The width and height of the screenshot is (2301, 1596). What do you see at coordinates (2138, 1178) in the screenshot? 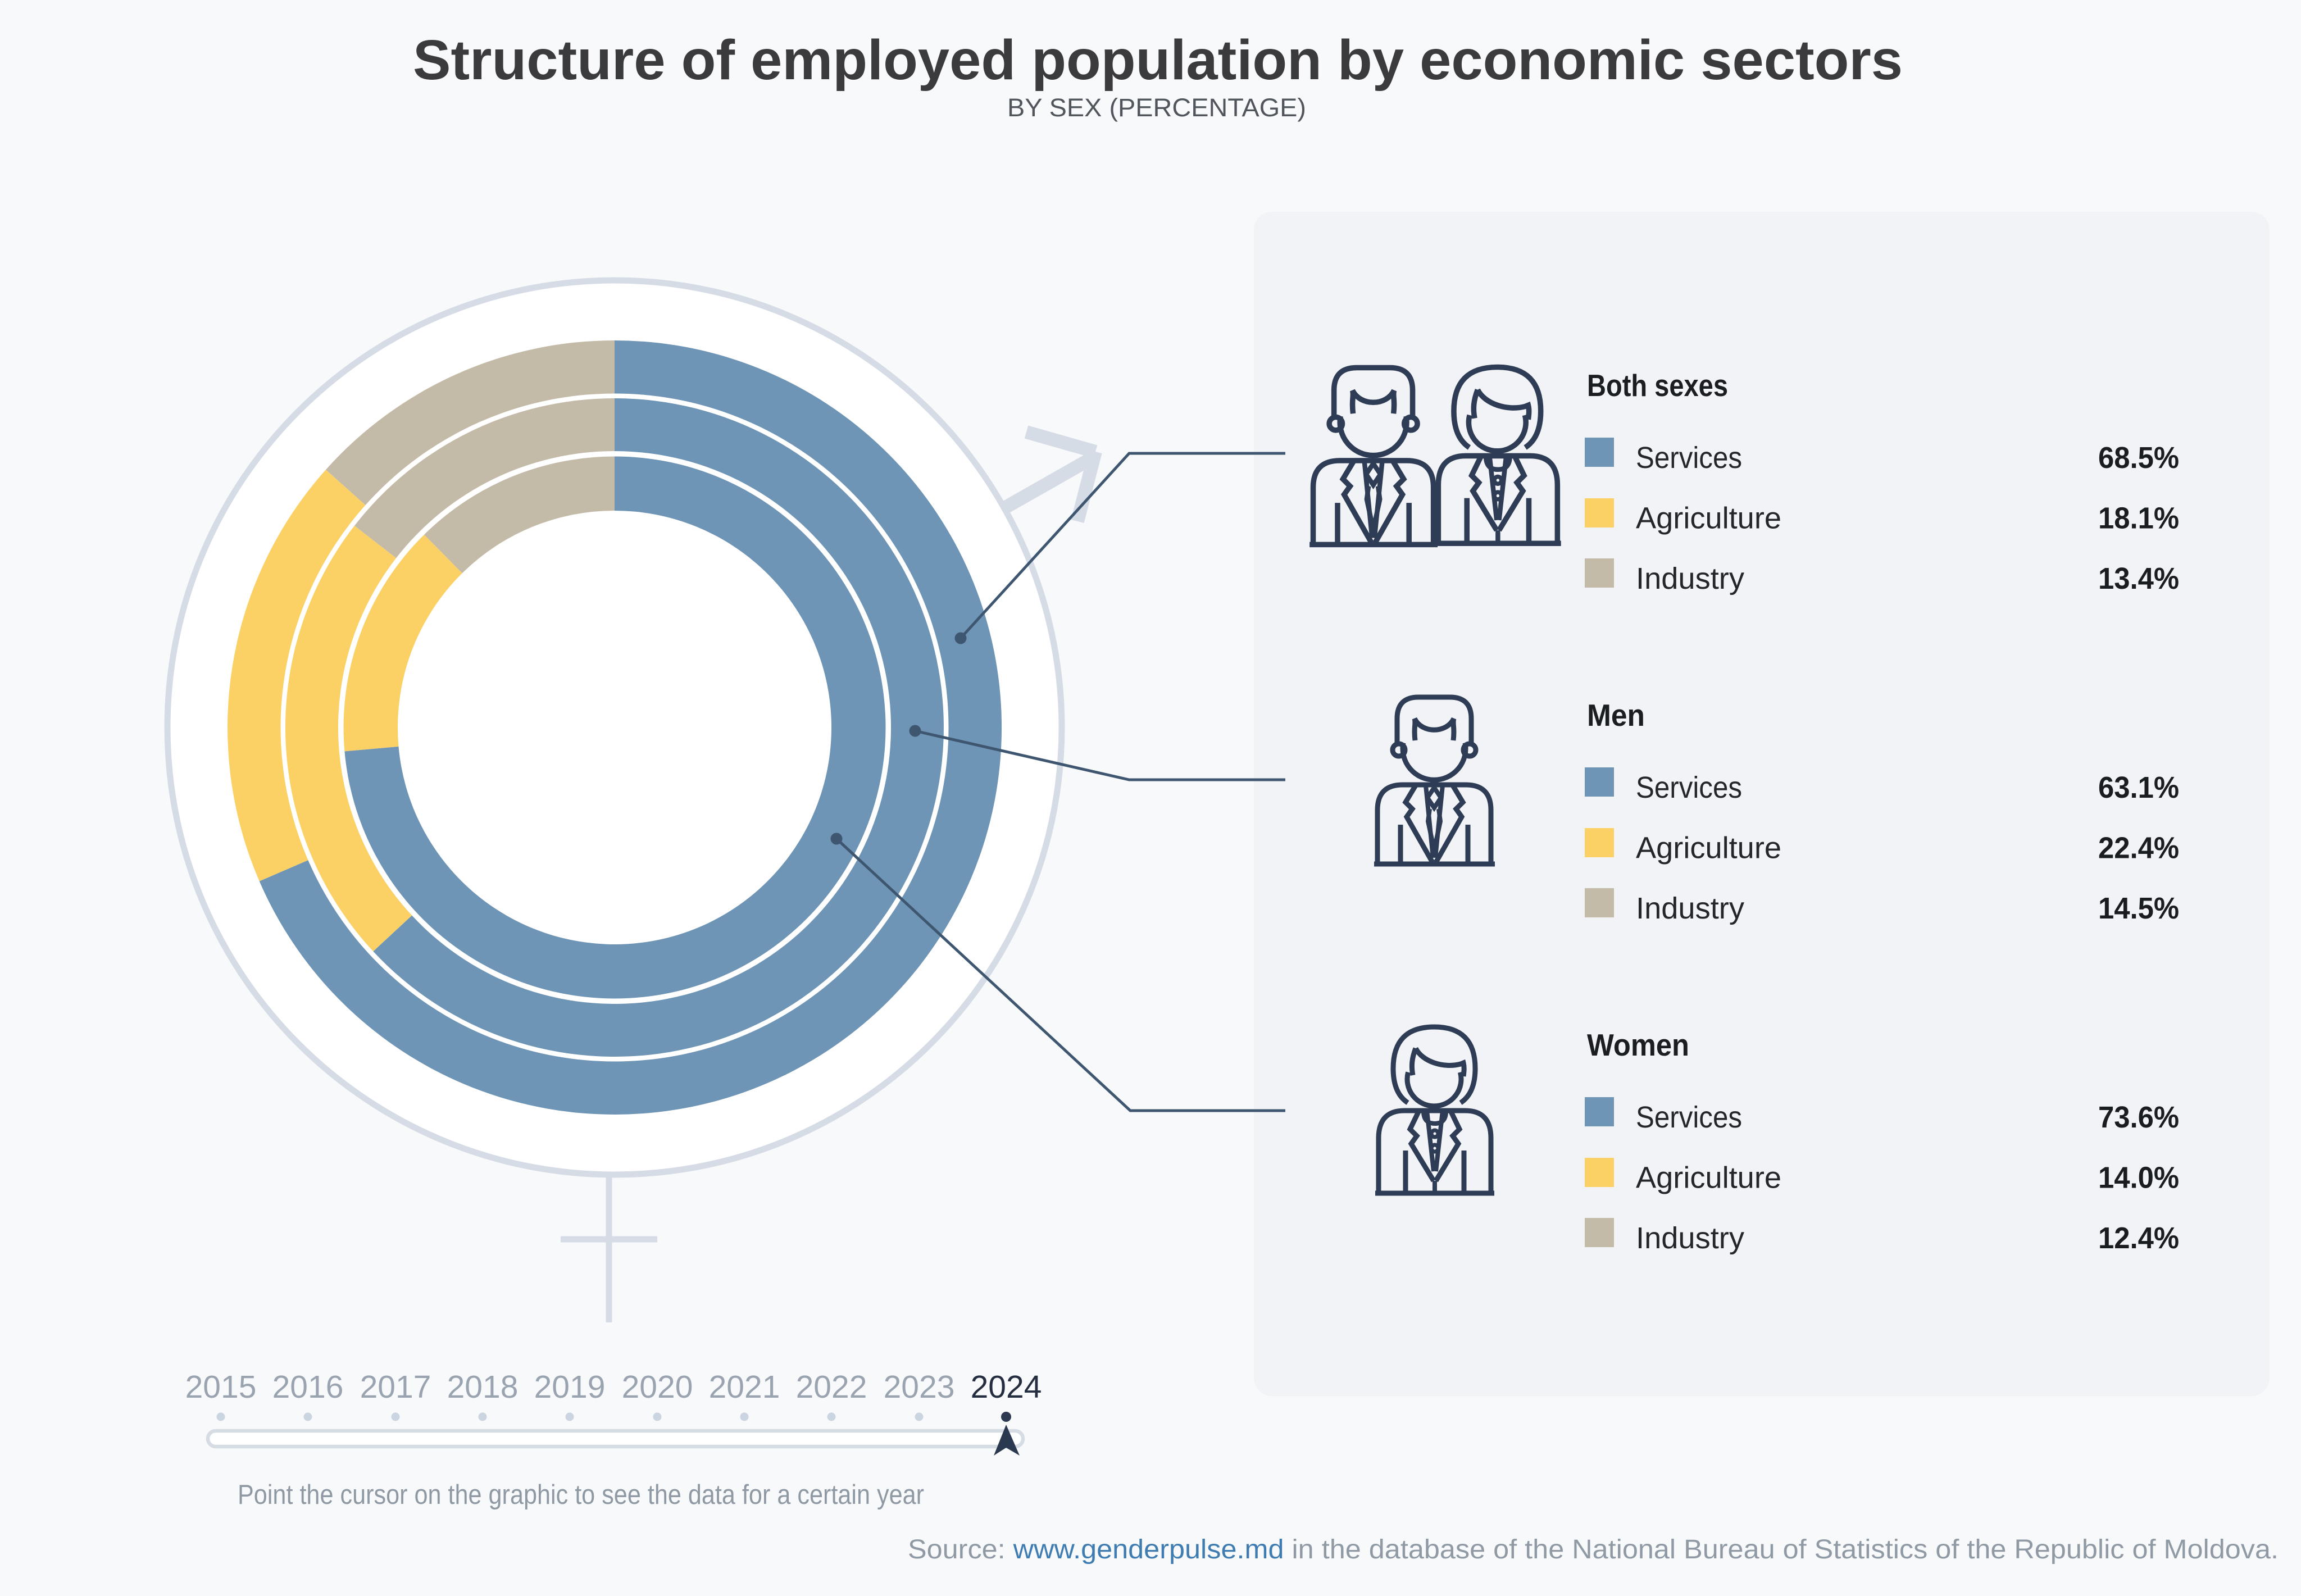
I see `svg-text: 14.0%` at bounding box center [2138, 1178].